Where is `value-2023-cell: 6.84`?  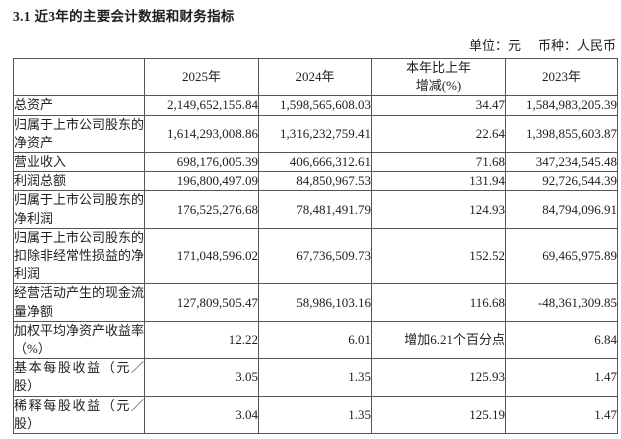
value-2023-cell: 6.84 is located at coordinates (561, 340).